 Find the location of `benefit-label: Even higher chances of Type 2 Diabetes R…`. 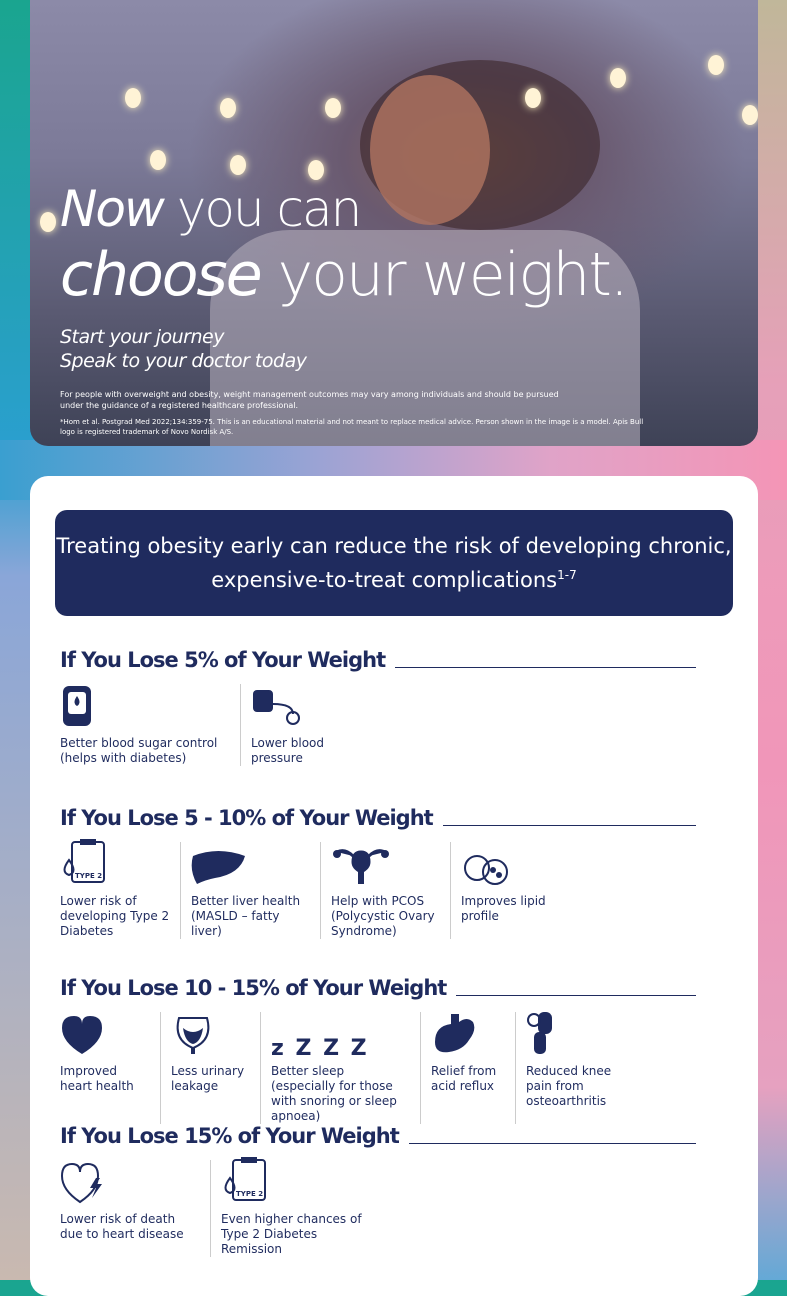

benefit-label: Even higher chances of Type 2 Diabetes R… is located at coordinates (291, 1234).